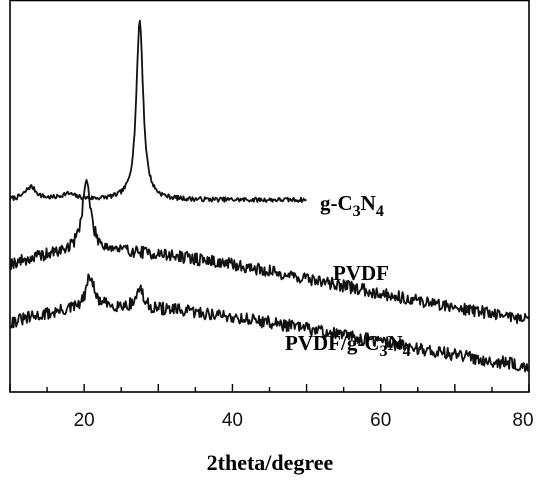 This screenshot has height=481, width=550. What do you see at coordinates (522, 420) in the screenshot?
I see `x-tick-label: 80` at bounding box center [522, 420].